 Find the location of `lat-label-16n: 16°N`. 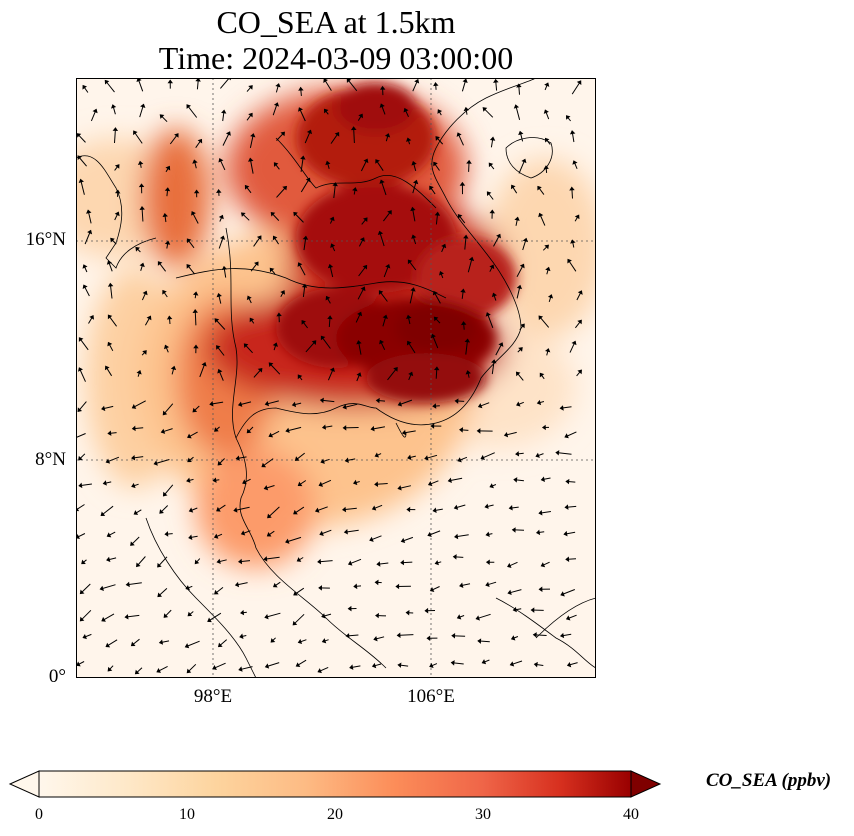

lat-label-16n: 16°N is located at coordinates (45, 239).